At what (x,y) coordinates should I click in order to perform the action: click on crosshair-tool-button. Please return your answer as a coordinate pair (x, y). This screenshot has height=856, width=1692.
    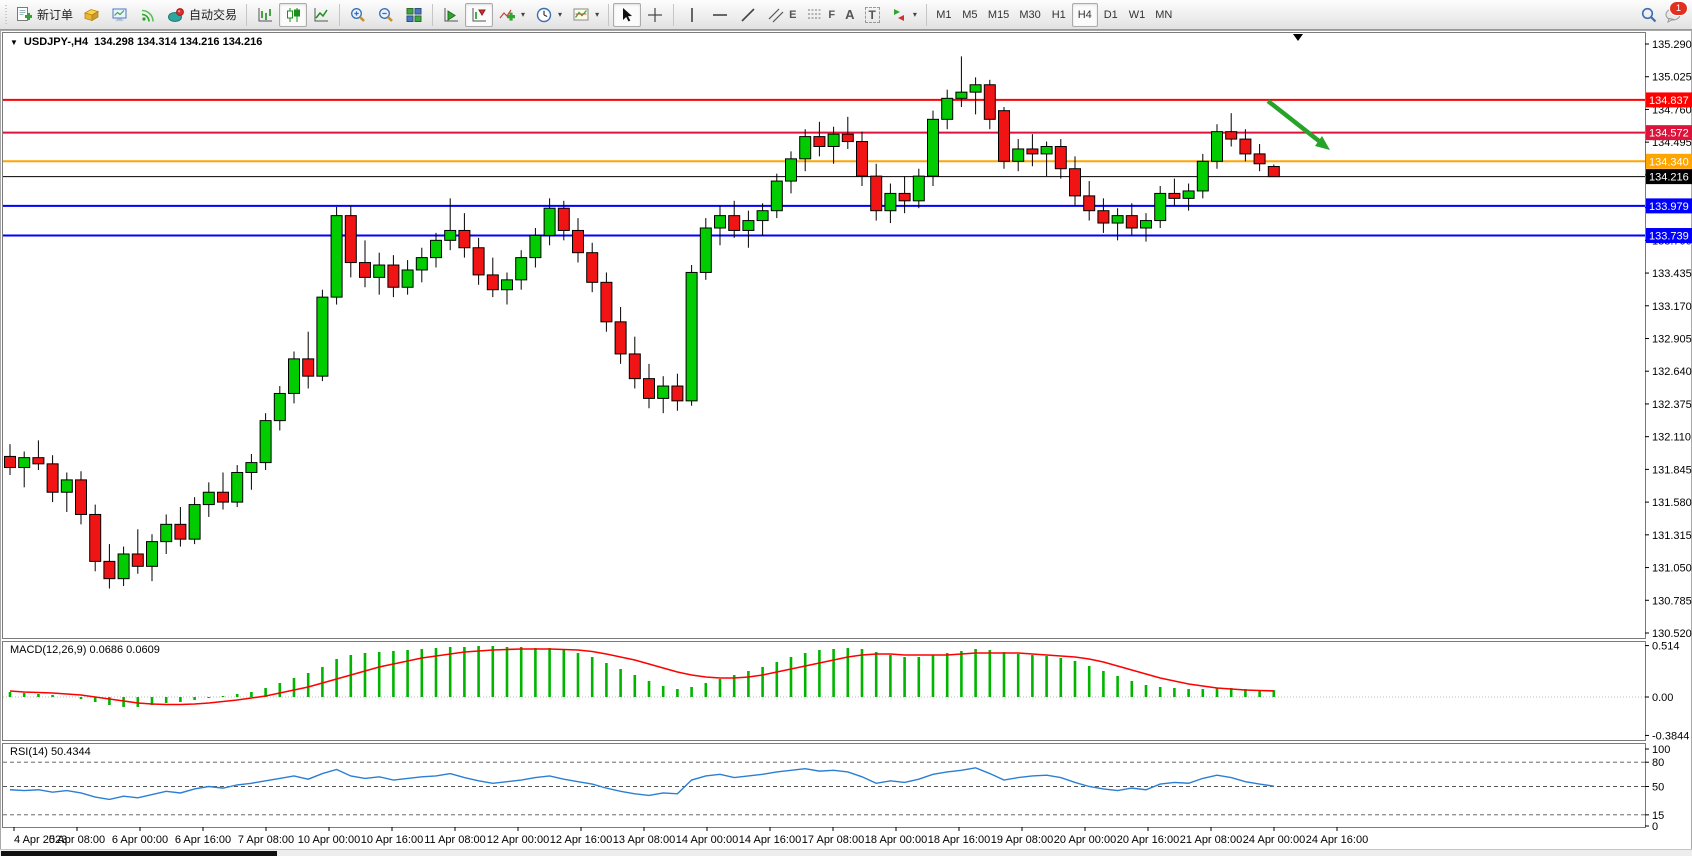
    Looking at the image, I should click on (655, 15).